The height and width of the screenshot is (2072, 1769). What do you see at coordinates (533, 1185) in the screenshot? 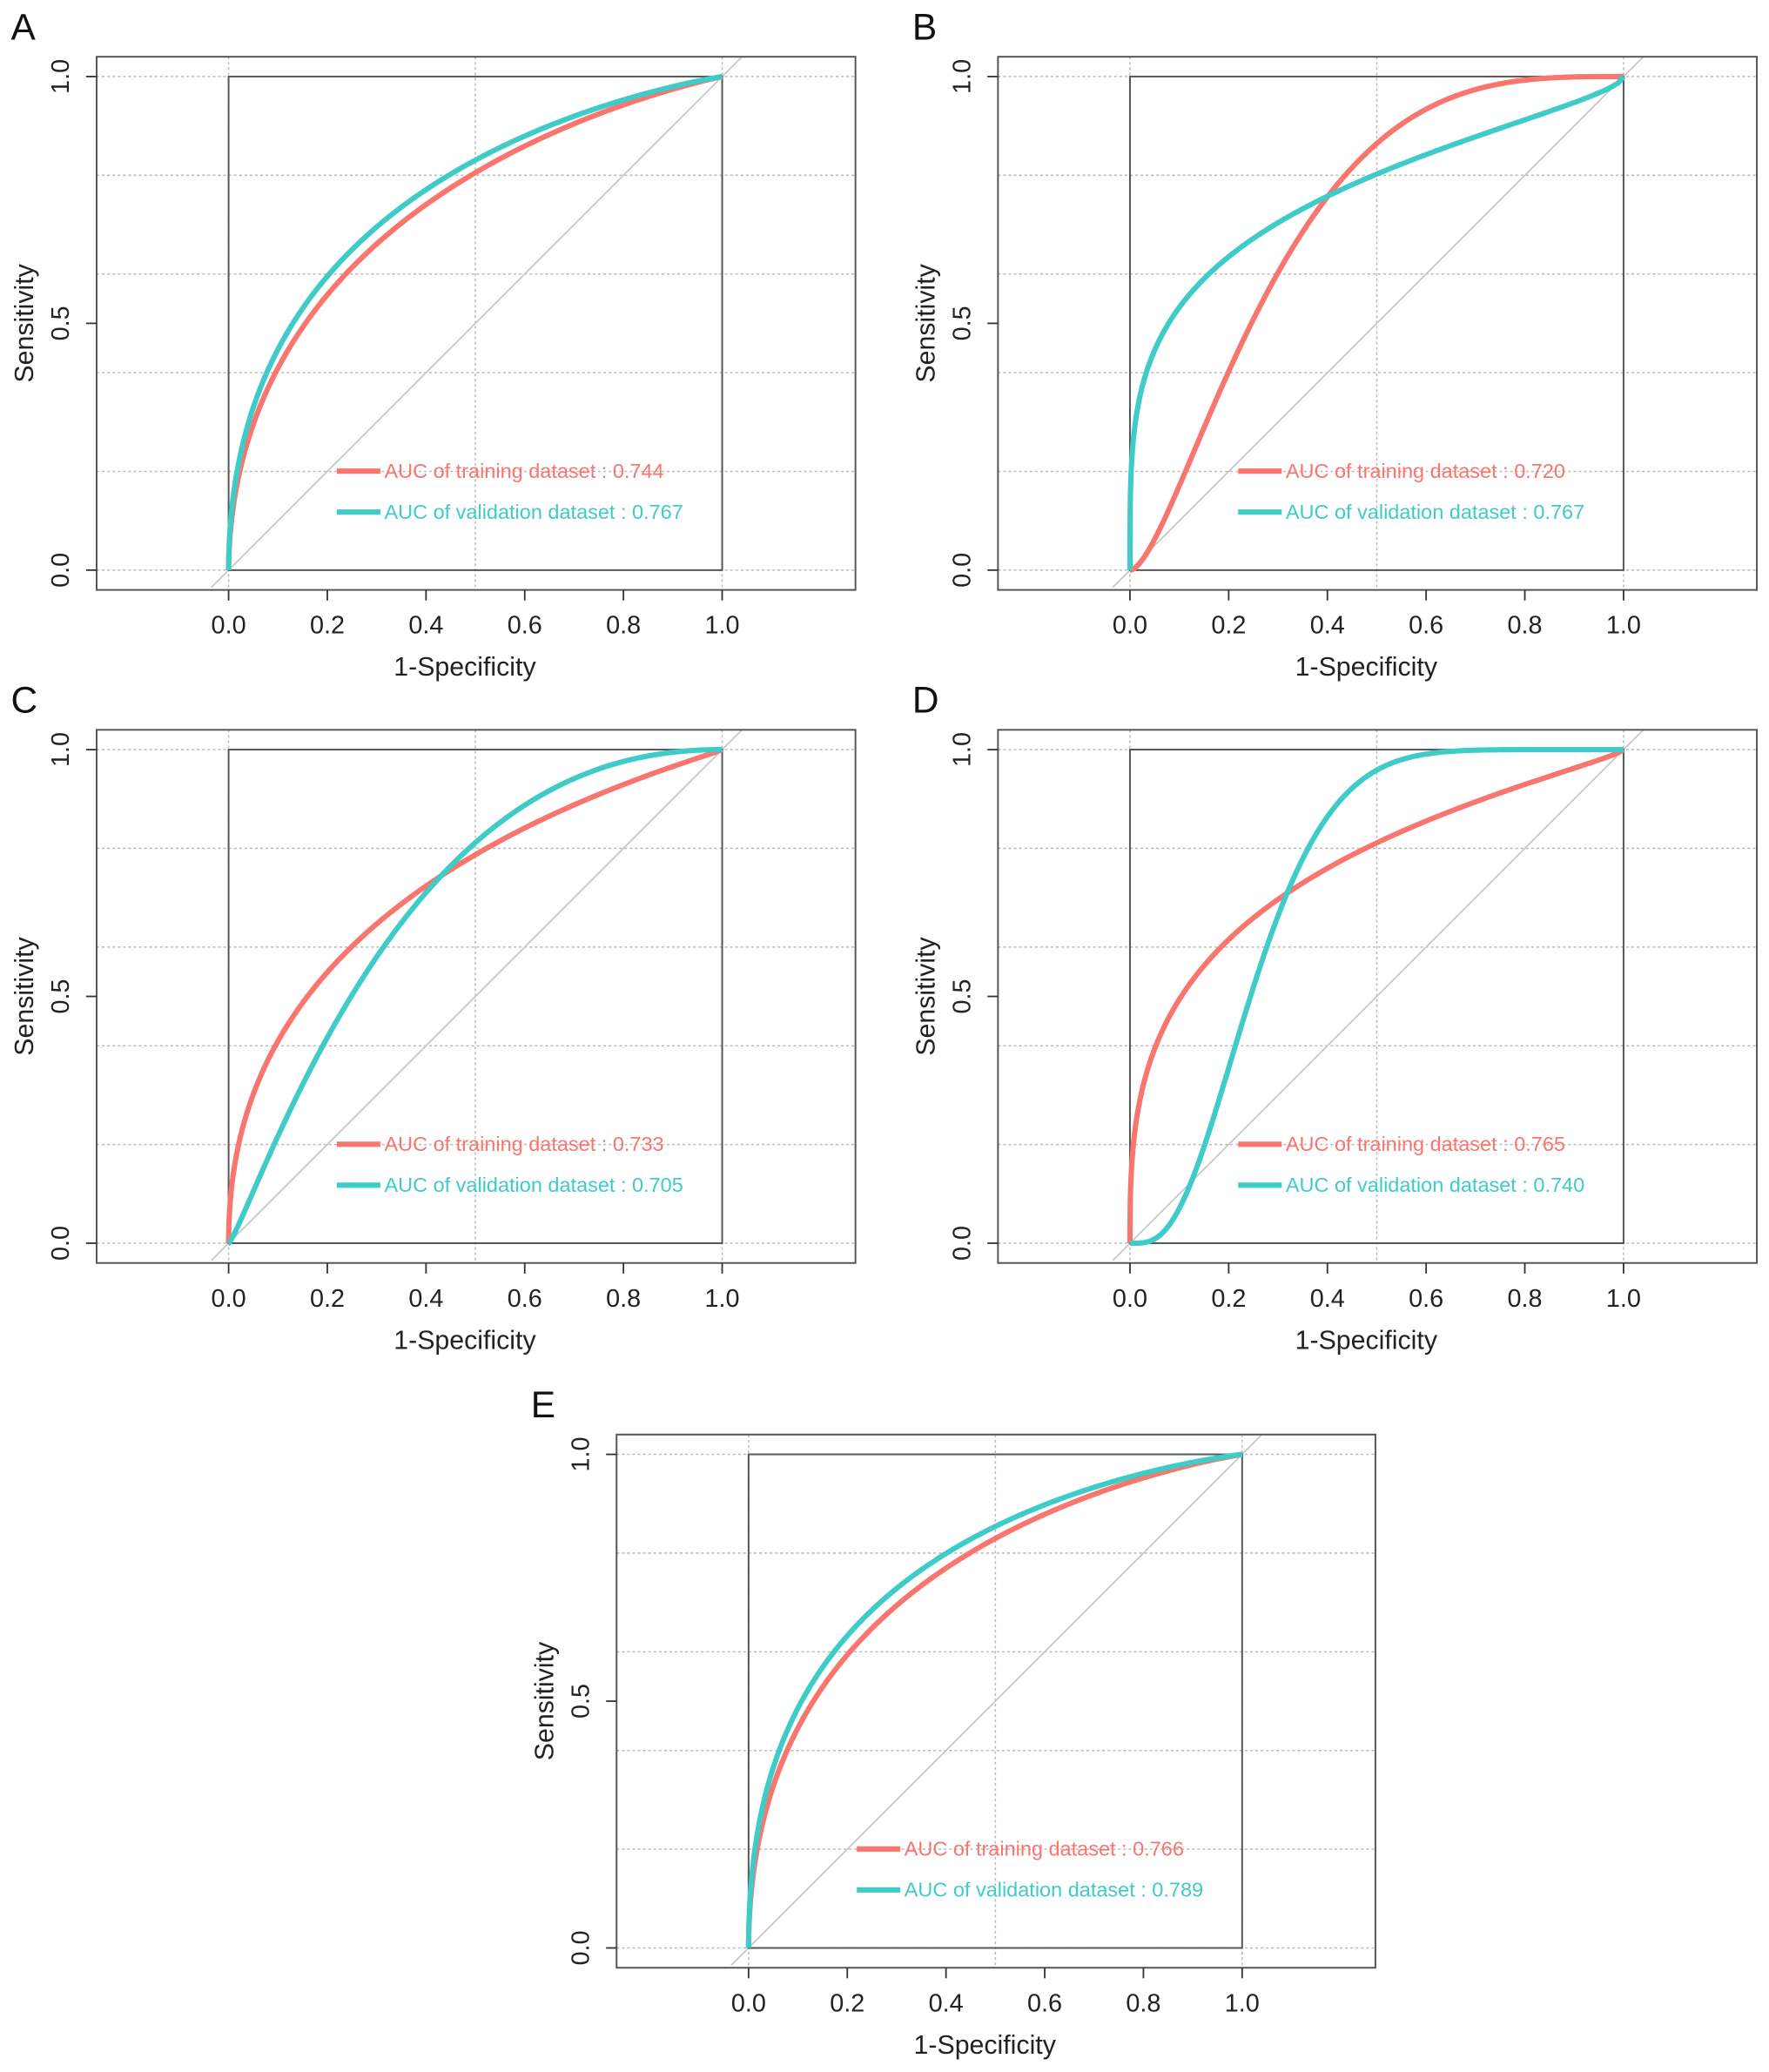
I see `validation-legend-label: AUC of validation dataset : 0.705` at bounding box center [533, 1185].